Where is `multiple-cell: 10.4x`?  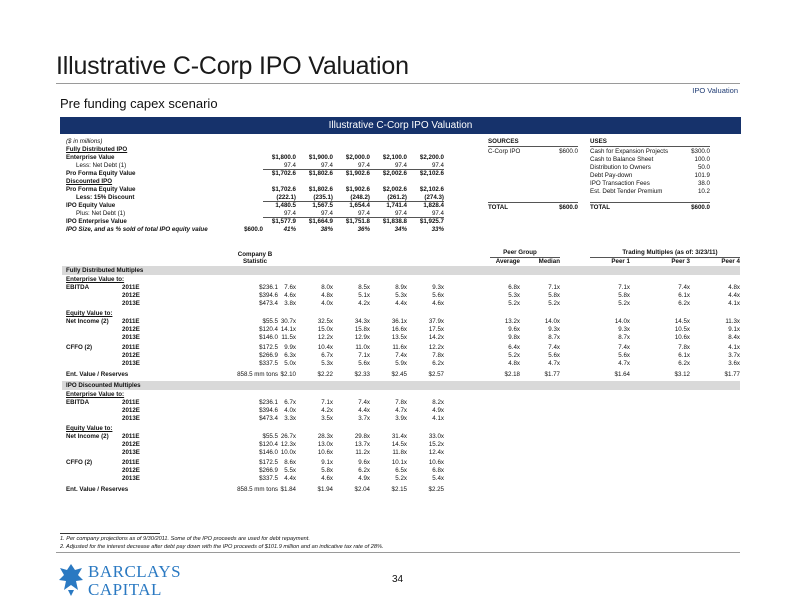
multiple-cell: 10.4x is located at coordinates (325, 347).